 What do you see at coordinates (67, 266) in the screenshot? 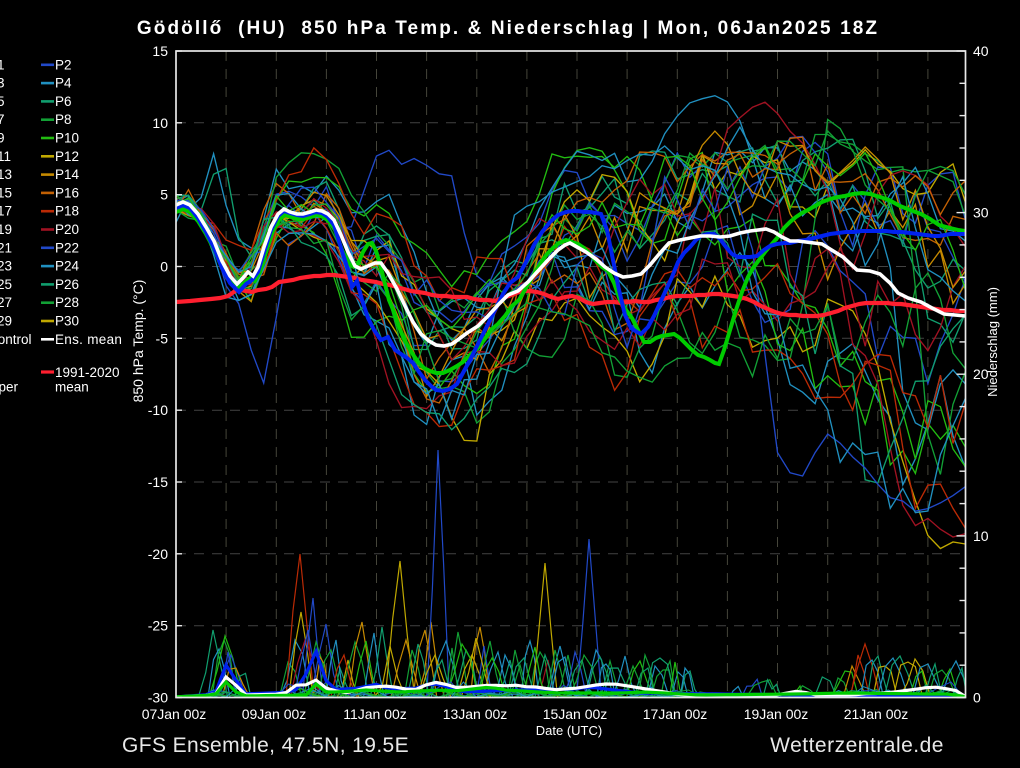
I see `svg-text: P24` at bounding box center [67, 266].